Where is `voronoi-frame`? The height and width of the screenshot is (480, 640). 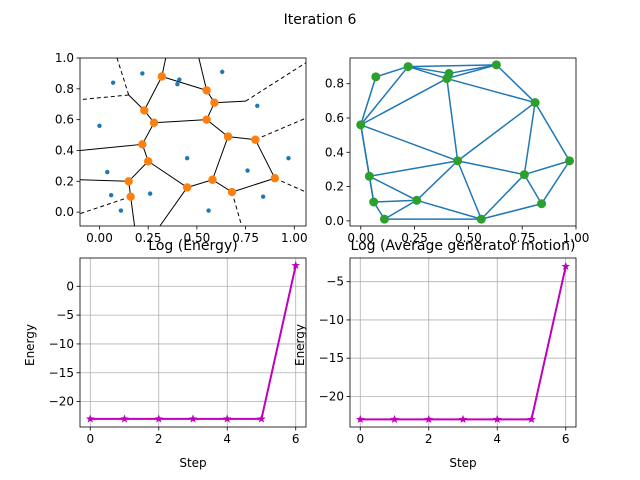 voronoi-frame is located at coordinates (193, 142).